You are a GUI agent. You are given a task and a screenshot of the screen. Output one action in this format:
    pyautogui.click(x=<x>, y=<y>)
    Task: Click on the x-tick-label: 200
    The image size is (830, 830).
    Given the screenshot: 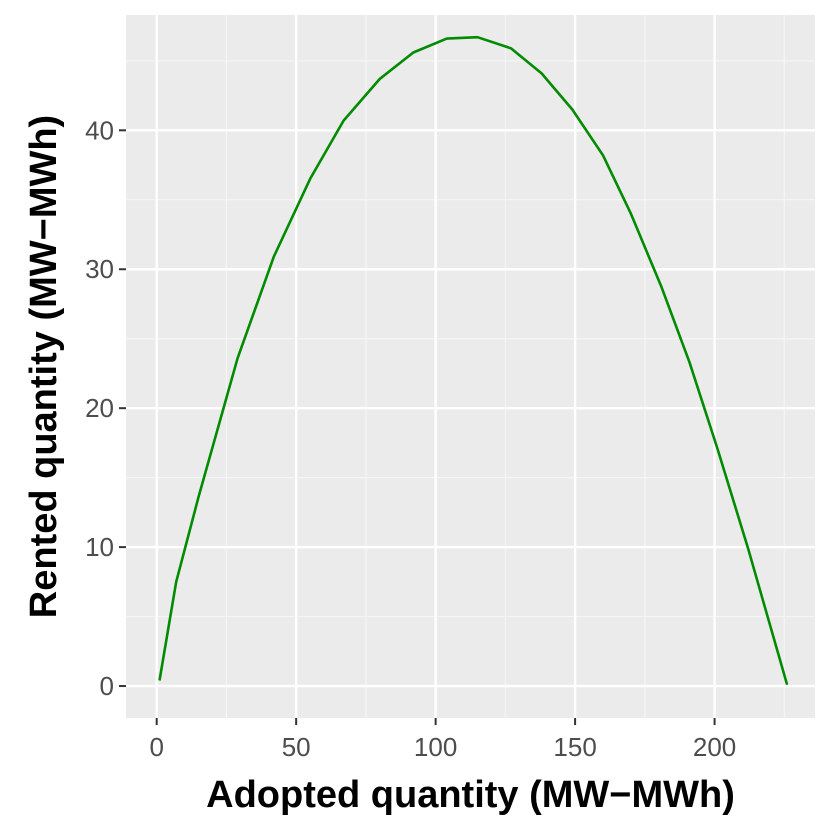 What is the action you would take?
    pyautogui.click(x=714, y=747)
    